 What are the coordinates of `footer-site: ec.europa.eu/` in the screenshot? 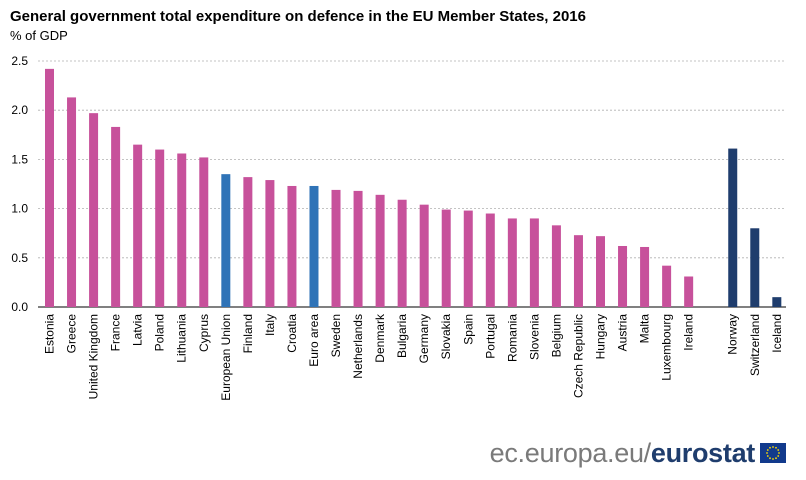 It's located at (570, 452).